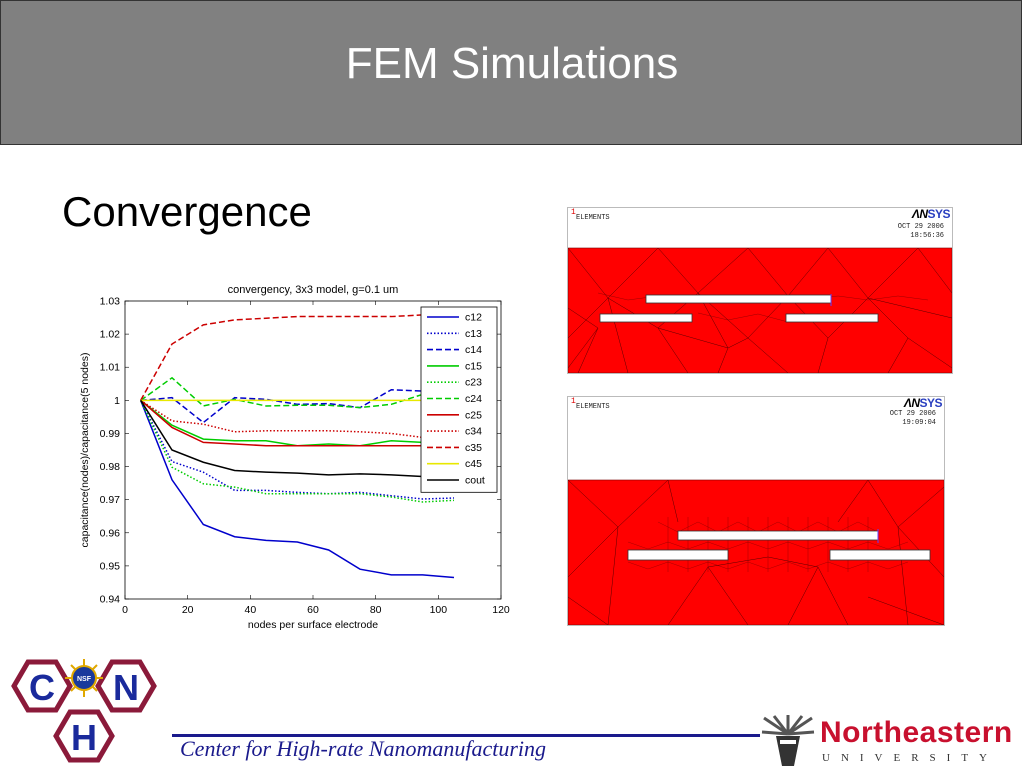 The height and width of the screenshot is (768, 1024). Describe the element at coordinates (788, 741) in the screenshot. I see `northeastern-torch-icon` at that location.